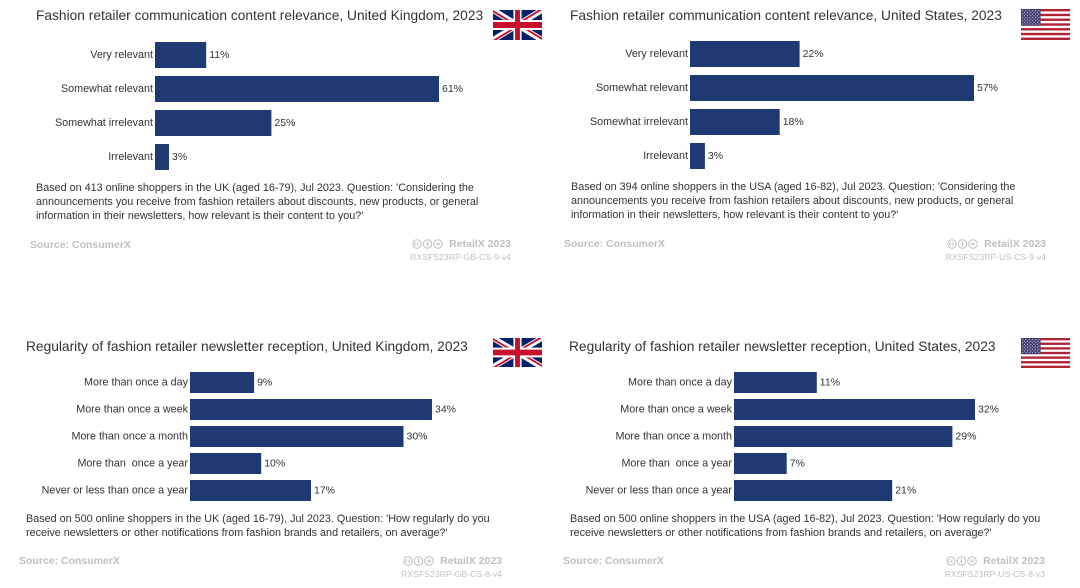  What do you see at coordinates (988, 410) in the screenshot?
I see `value-label: 32%` at bounding box center [988, 410].